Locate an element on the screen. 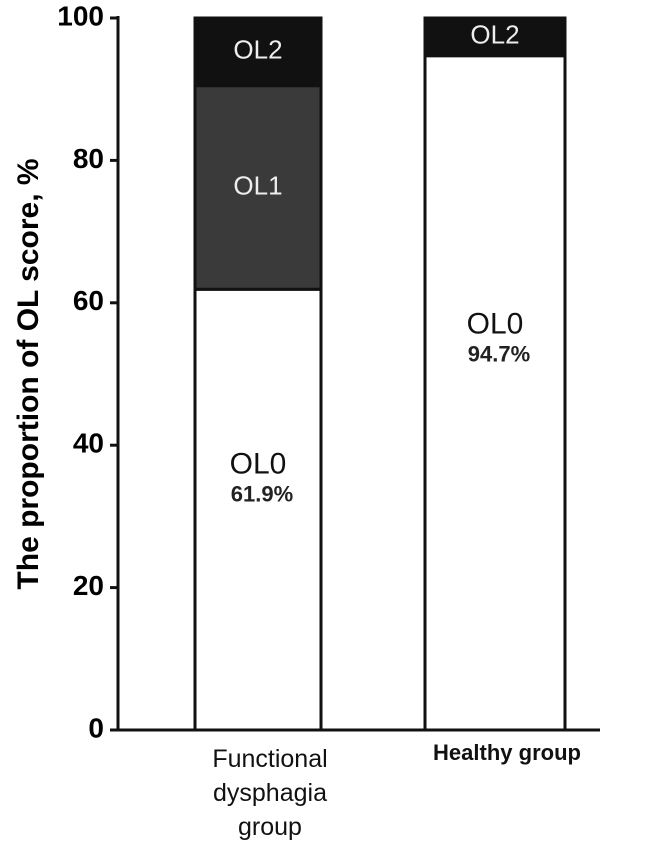 The height and width of the screenshot is (852, 661). y-tick-label: 60 is located at coordinates (88, 300).